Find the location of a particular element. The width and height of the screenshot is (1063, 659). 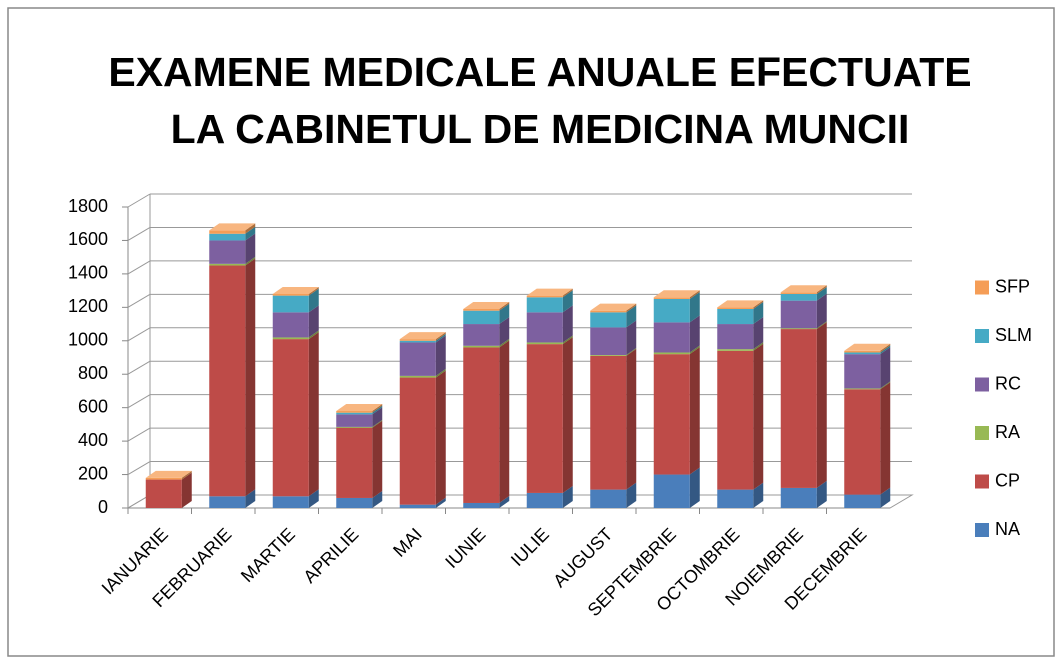

legend-label: SFP is located at coordinates (1012, 286).